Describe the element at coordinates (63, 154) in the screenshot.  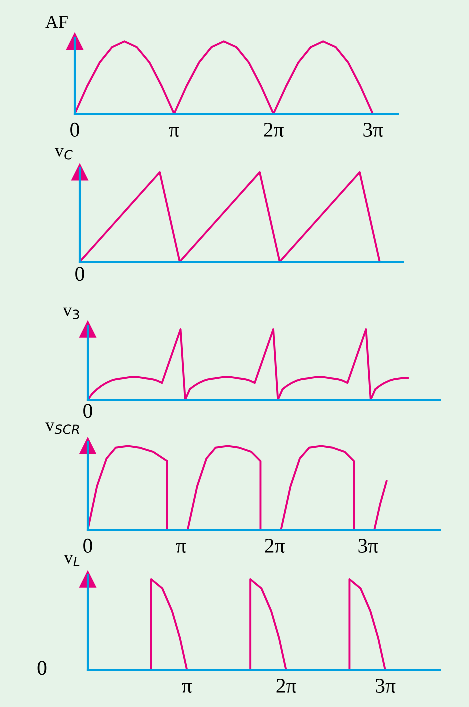
I see `y-axis-title: v$_{C}$` at that location.